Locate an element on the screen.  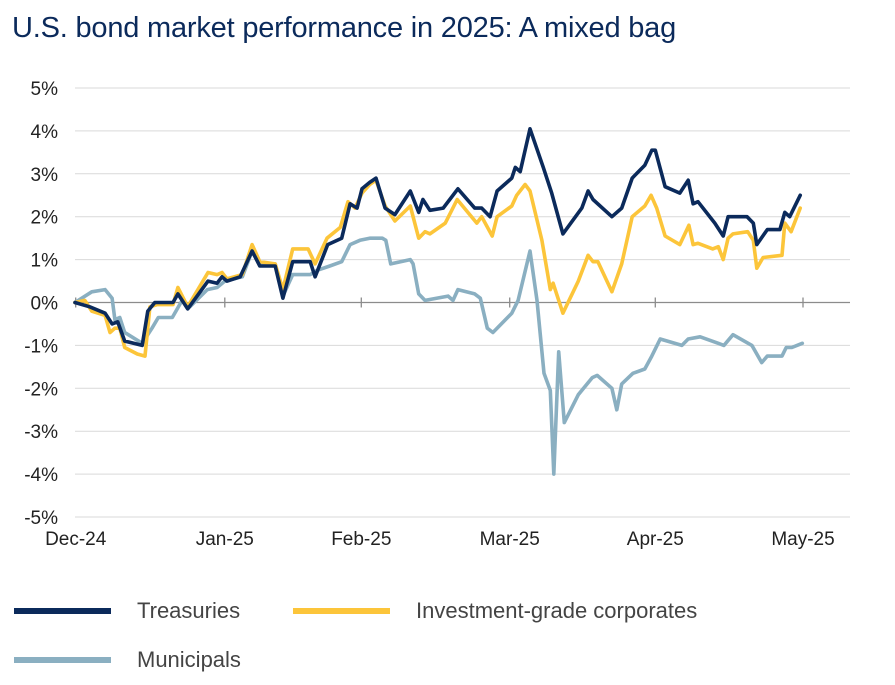
legend-label: Investment-grade corporates is located at coordinates (557, 610).